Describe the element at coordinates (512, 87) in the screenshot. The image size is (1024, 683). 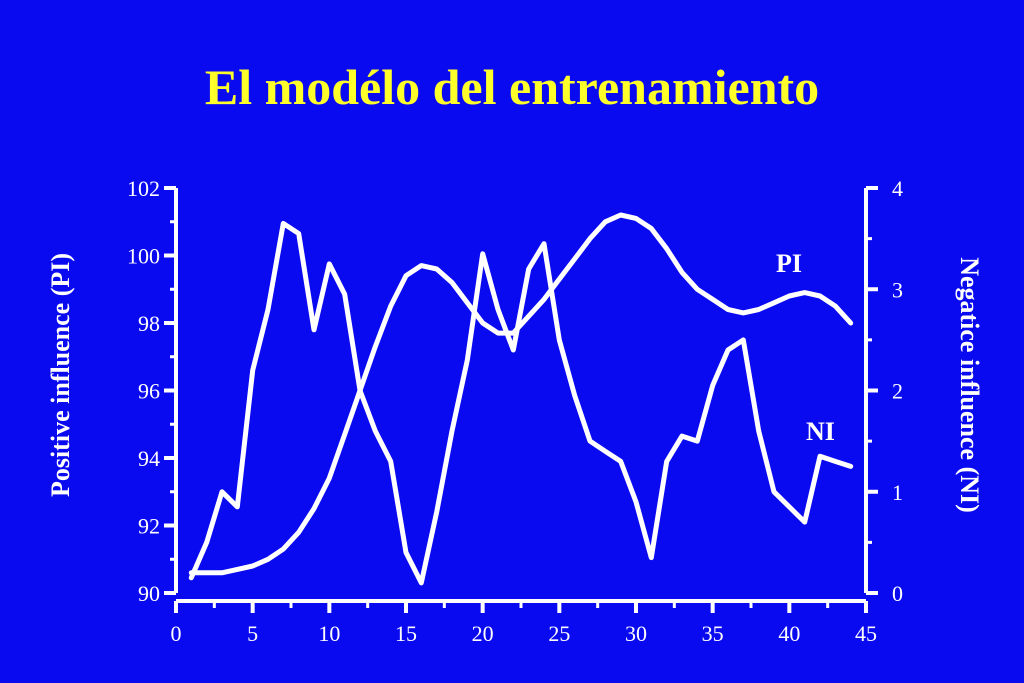
I see `chart-title: El modélo del entrenamiento` at that location.